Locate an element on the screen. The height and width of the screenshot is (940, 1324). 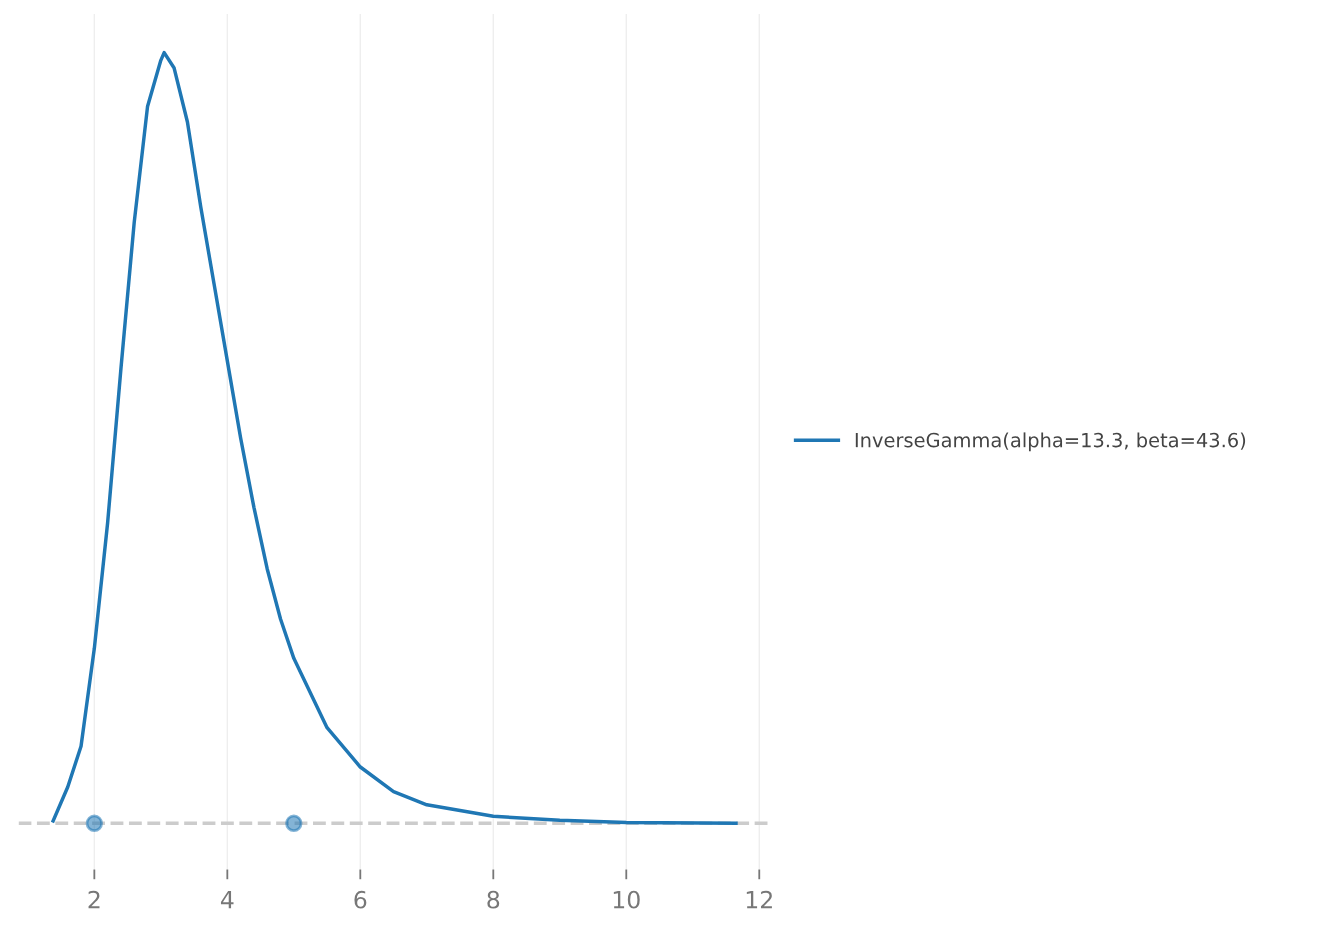
x-tick-label: 10 is located at coordinates (626, 899).